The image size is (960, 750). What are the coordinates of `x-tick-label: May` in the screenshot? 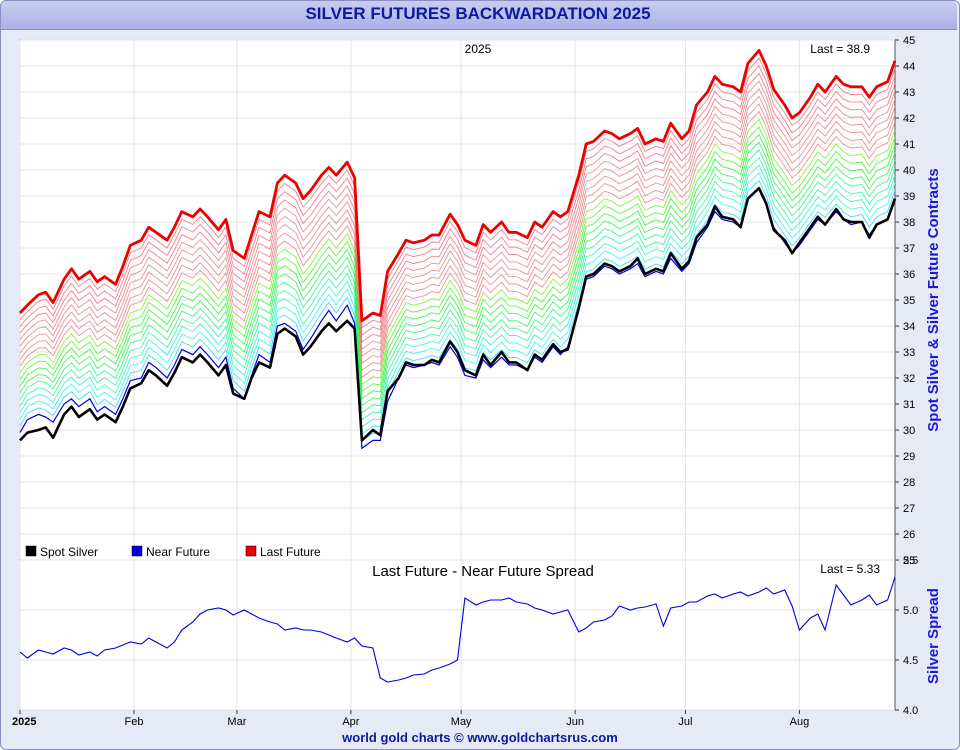 It's located at (461, 722).